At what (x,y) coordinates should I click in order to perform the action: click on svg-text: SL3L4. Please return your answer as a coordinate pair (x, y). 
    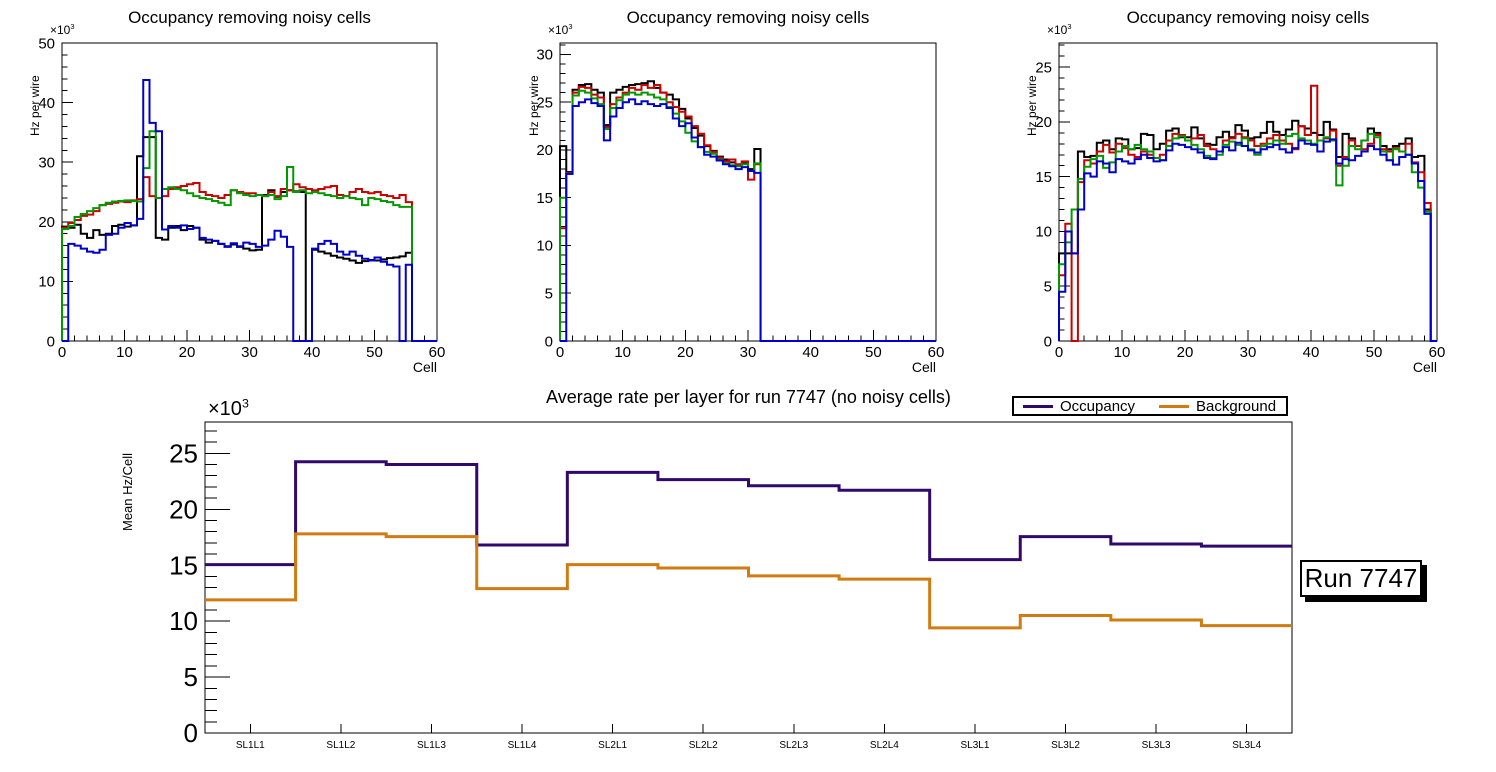
    Looking at the image, I should click on (1246, 745).